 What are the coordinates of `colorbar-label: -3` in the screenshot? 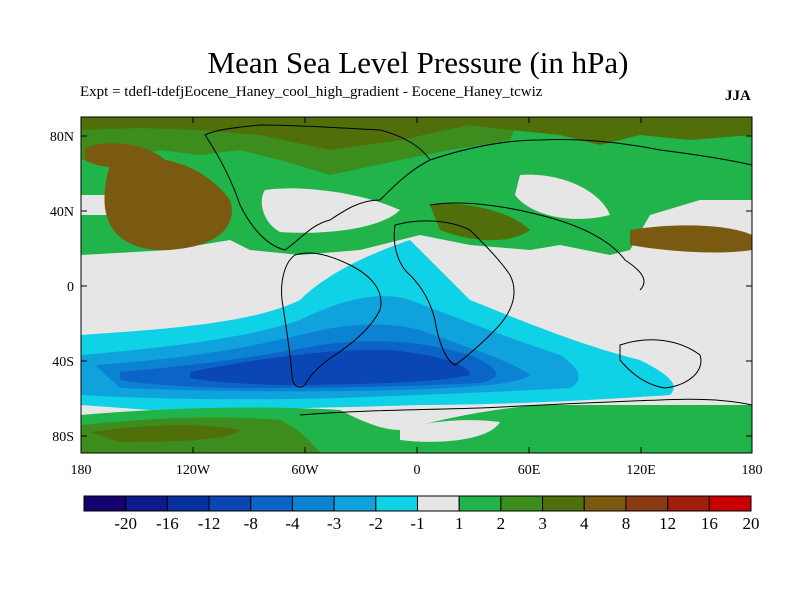 It's located at (334, 523).